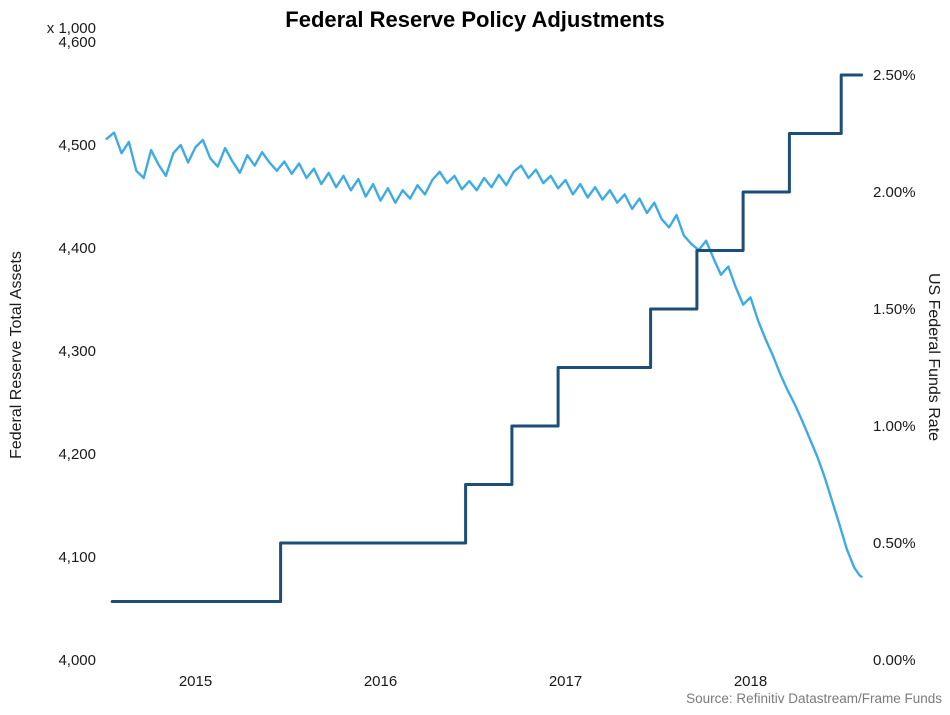 Image resolution: width=950 pixels, height=715 pixels. Describe the element at coordinates (77, 454) in the screenshot. I see `left-axis-tick: 4,200` at that location.